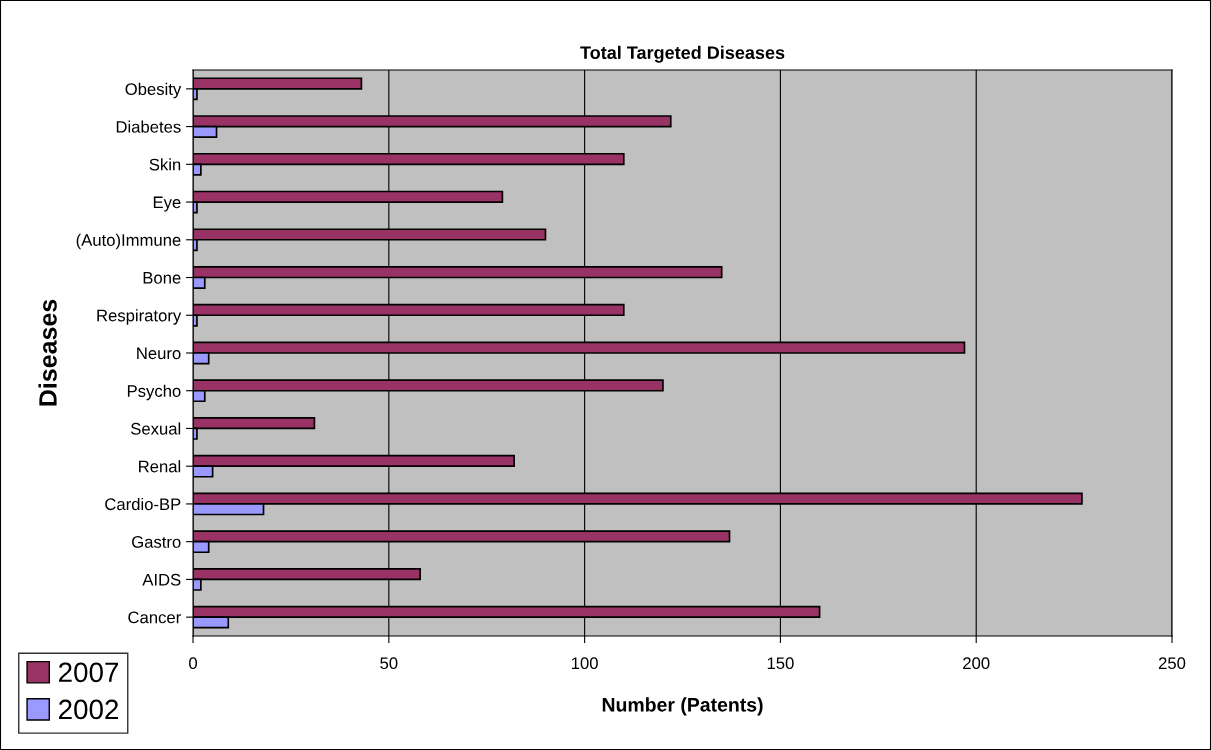 This screenshot has height=750, width=1211. What do you see at coordinates (148, 126) in the screenshot?
I see `y-tick-label: Diabetes` at bounding box center [148, 126].